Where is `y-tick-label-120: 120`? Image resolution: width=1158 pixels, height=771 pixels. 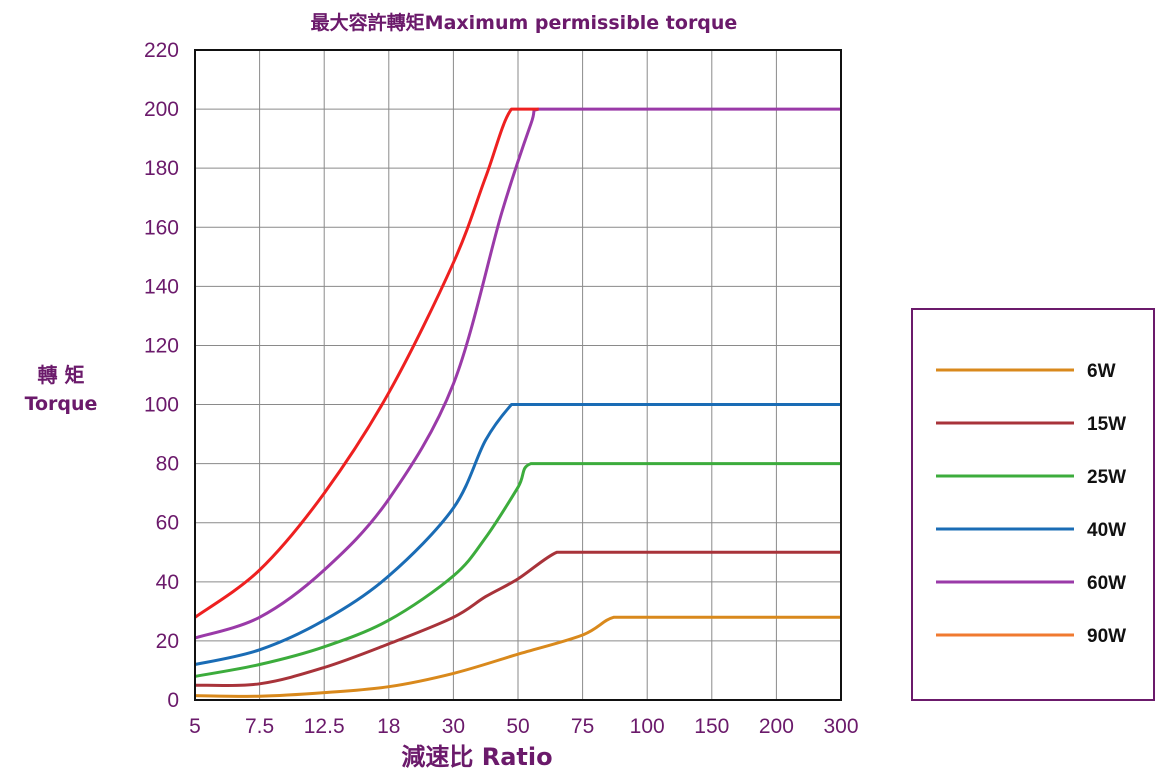
y-tick-label-120: 120 is located at coordinates (161, 345).